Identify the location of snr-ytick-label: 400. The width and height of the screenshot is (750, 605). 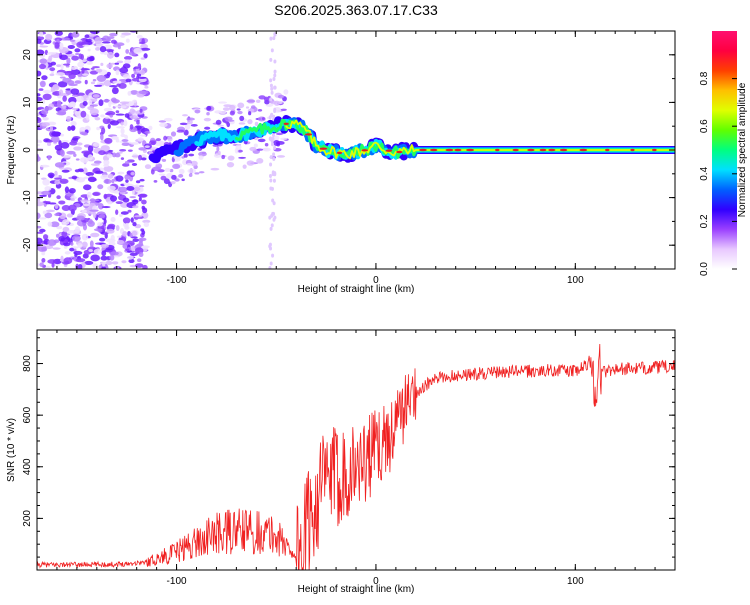
(27, 466).